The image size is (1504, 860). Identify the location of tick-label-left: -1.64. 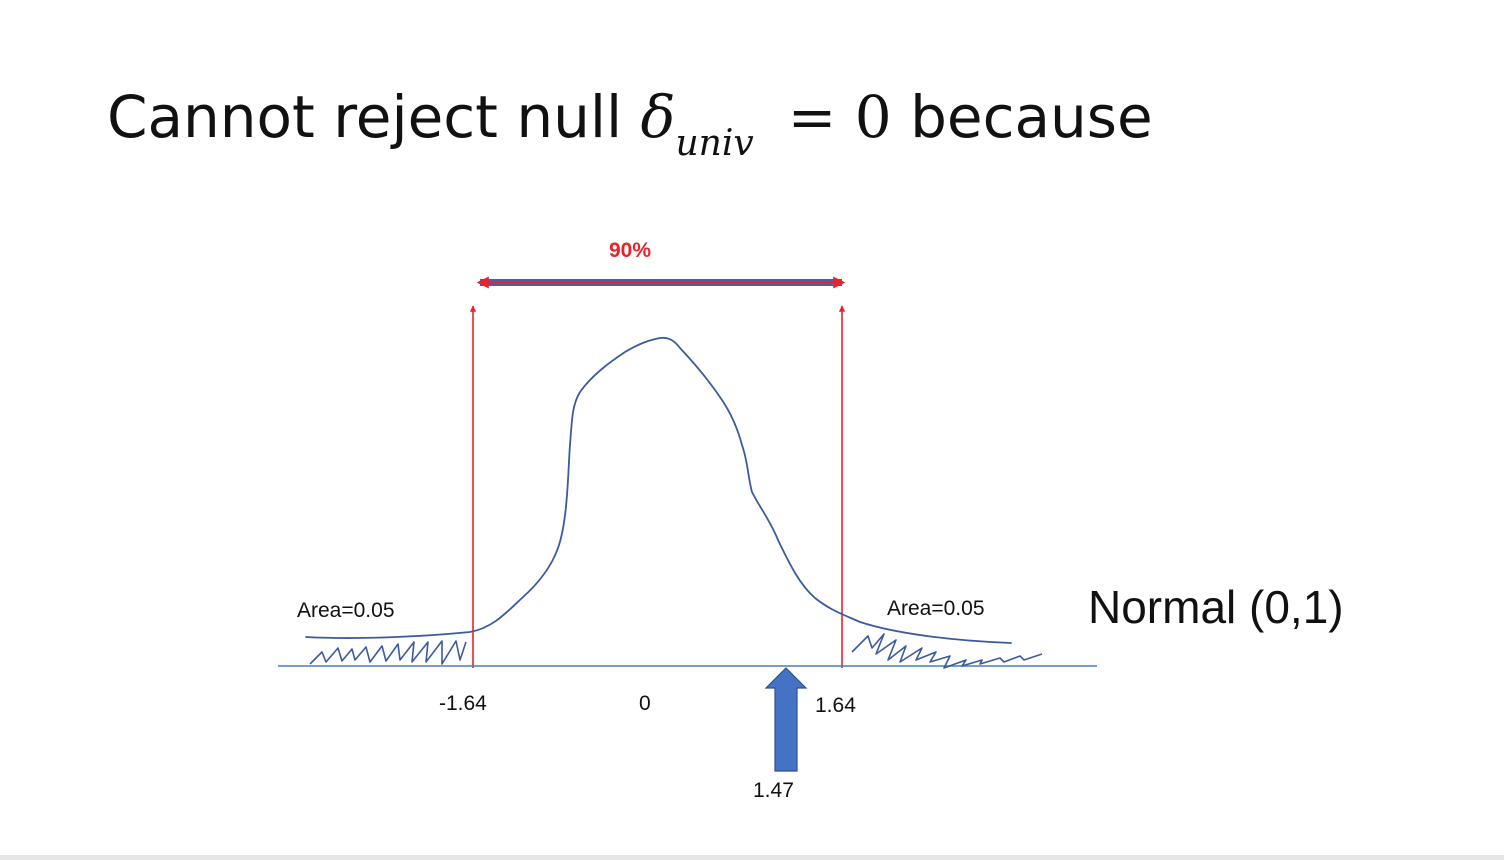
(463, 703).